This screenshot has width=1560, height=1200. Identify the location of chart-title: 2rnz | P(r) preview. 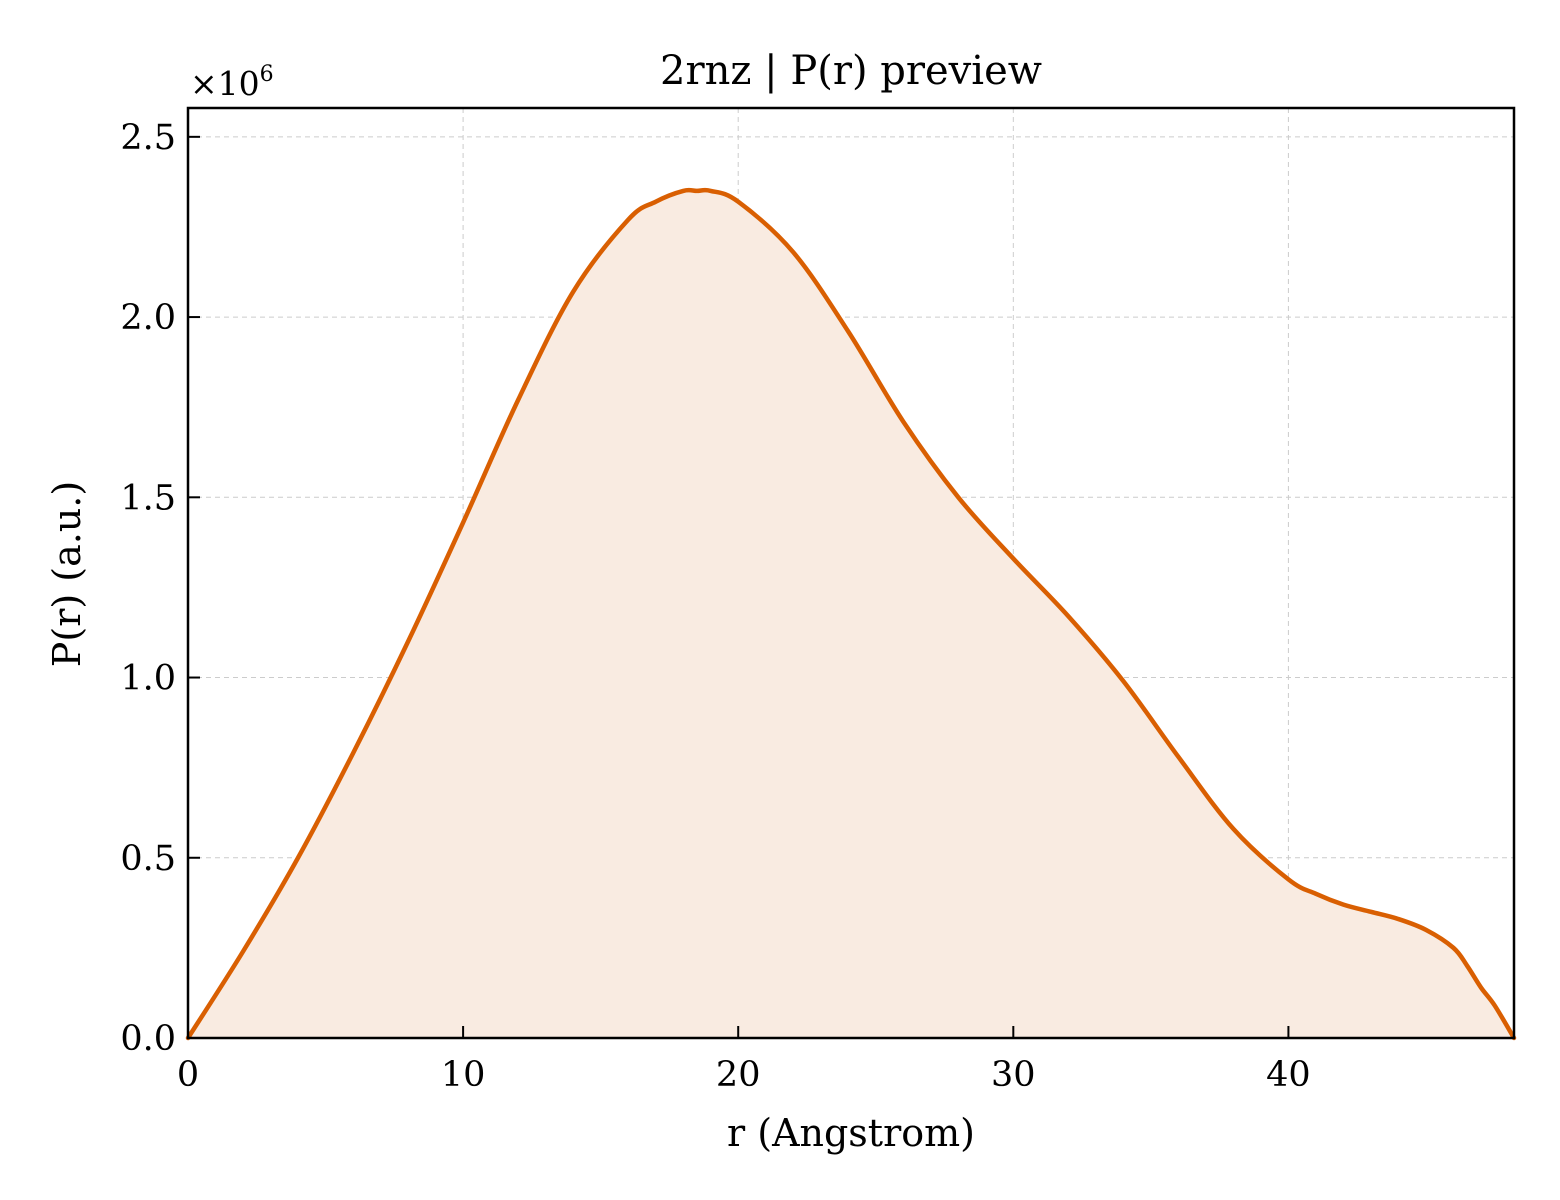
(851, 71).